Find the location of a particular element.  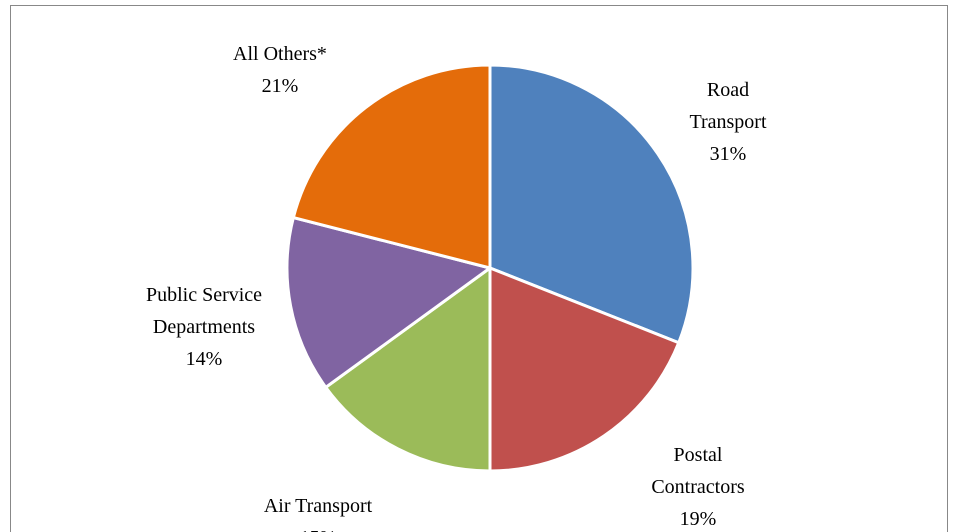

slice-label: Public Service Departments 14% is located at coordinates (204, 327).